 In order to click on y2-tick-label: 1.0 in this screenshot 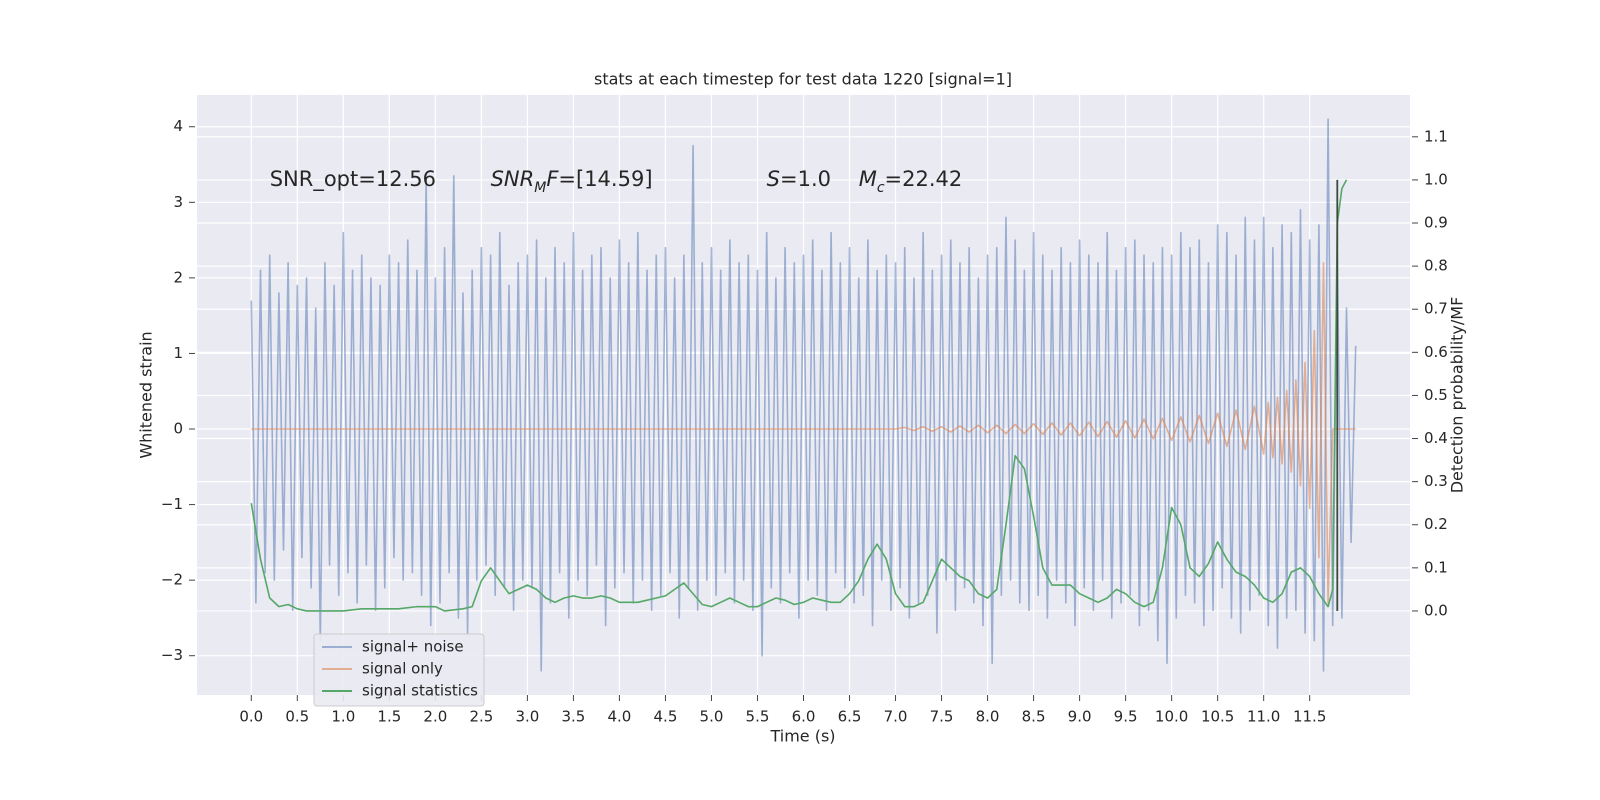, I will do `click(1436, 179)`.